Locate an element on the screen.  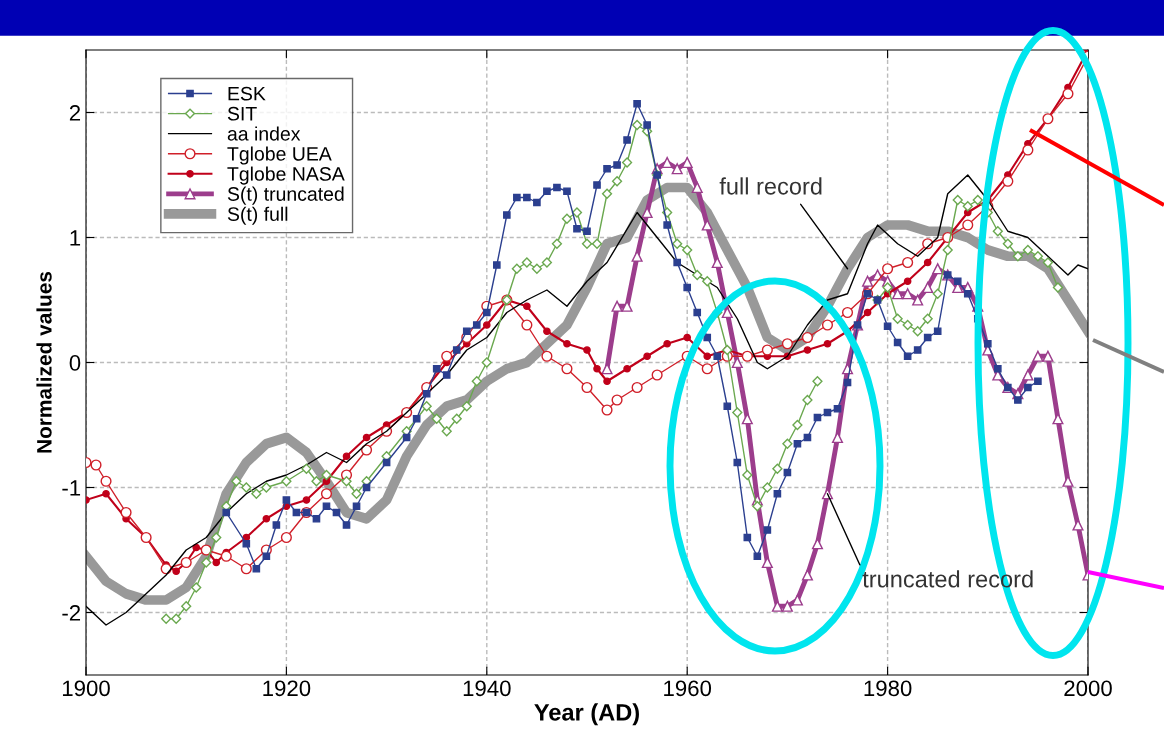
legend-label: Tglobe NASA is located at coordinates (286, 175).